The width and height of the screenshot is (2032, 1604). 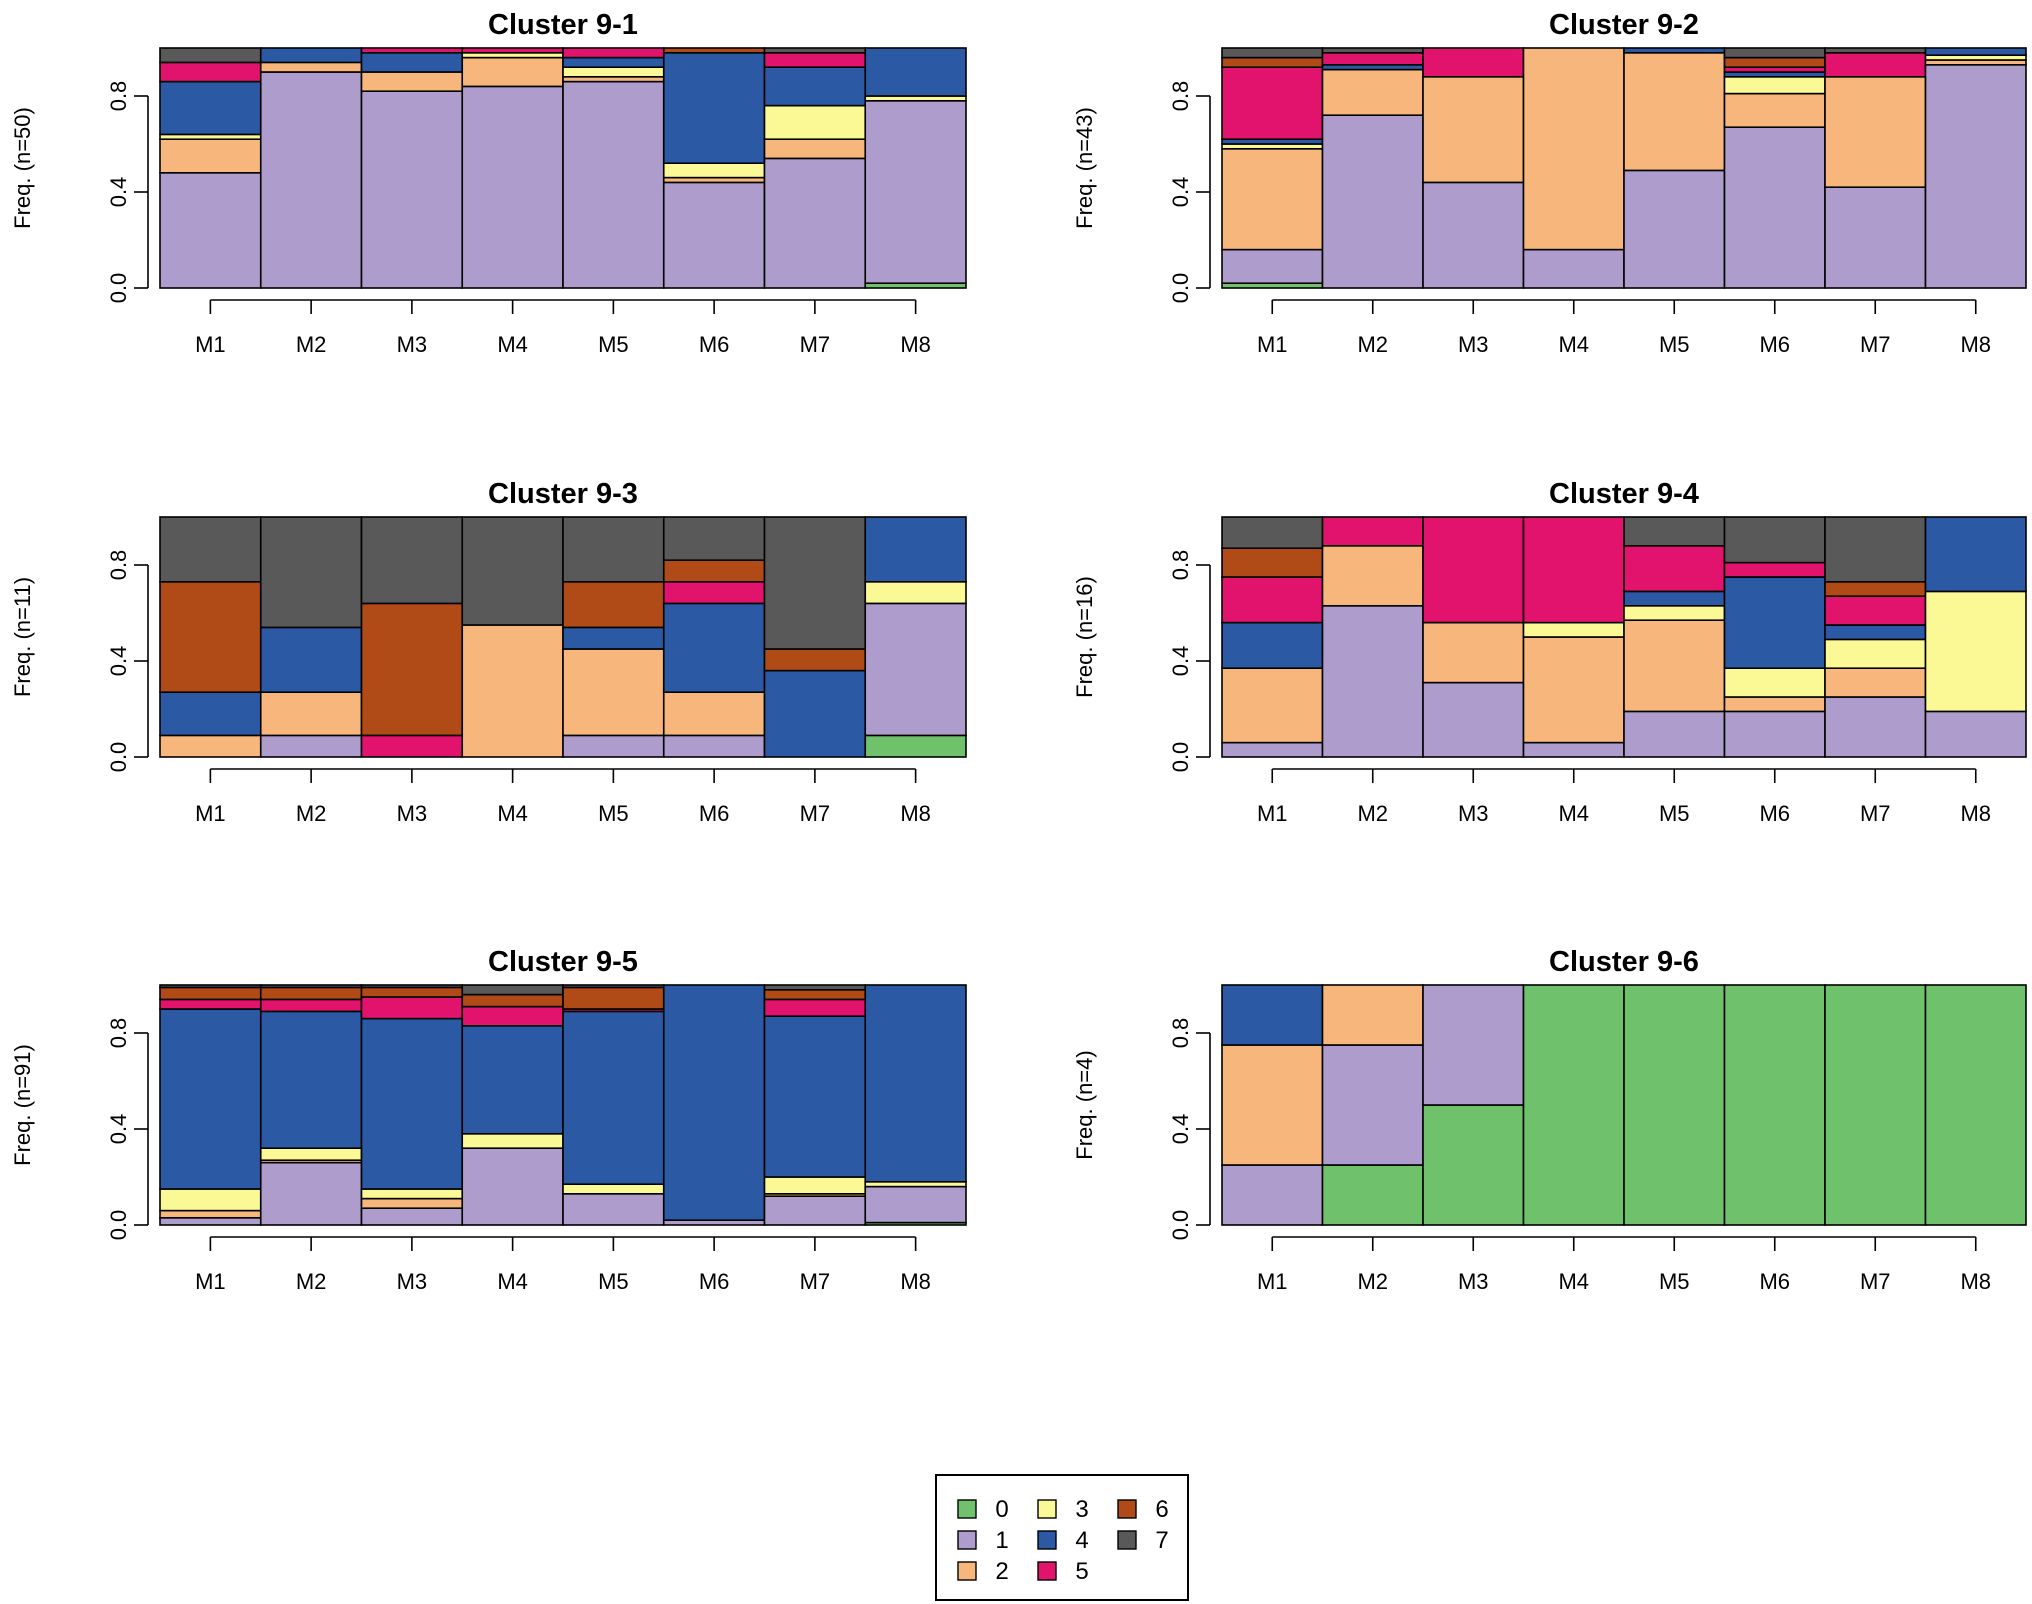 What do you see at coordinates (1161, 1509) in the screenshot?
I see `legend-label-6: 6` at bounding box center [1161, 1509].